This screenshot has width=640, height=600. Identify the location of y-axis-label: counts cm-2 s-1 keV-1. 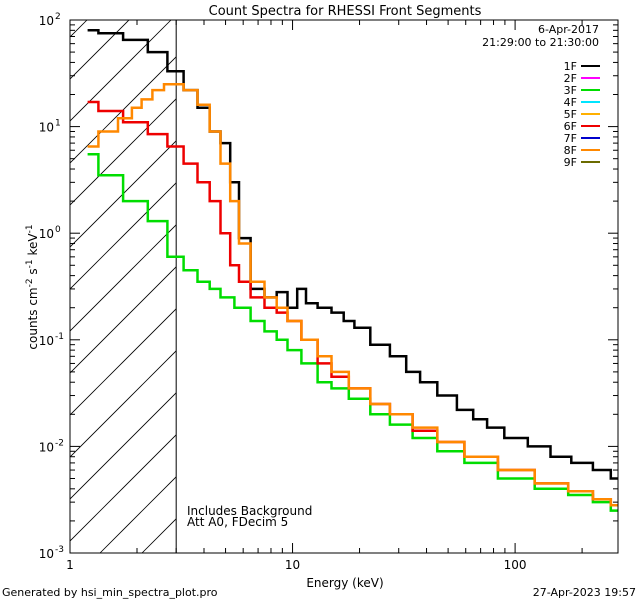
(32, 286).